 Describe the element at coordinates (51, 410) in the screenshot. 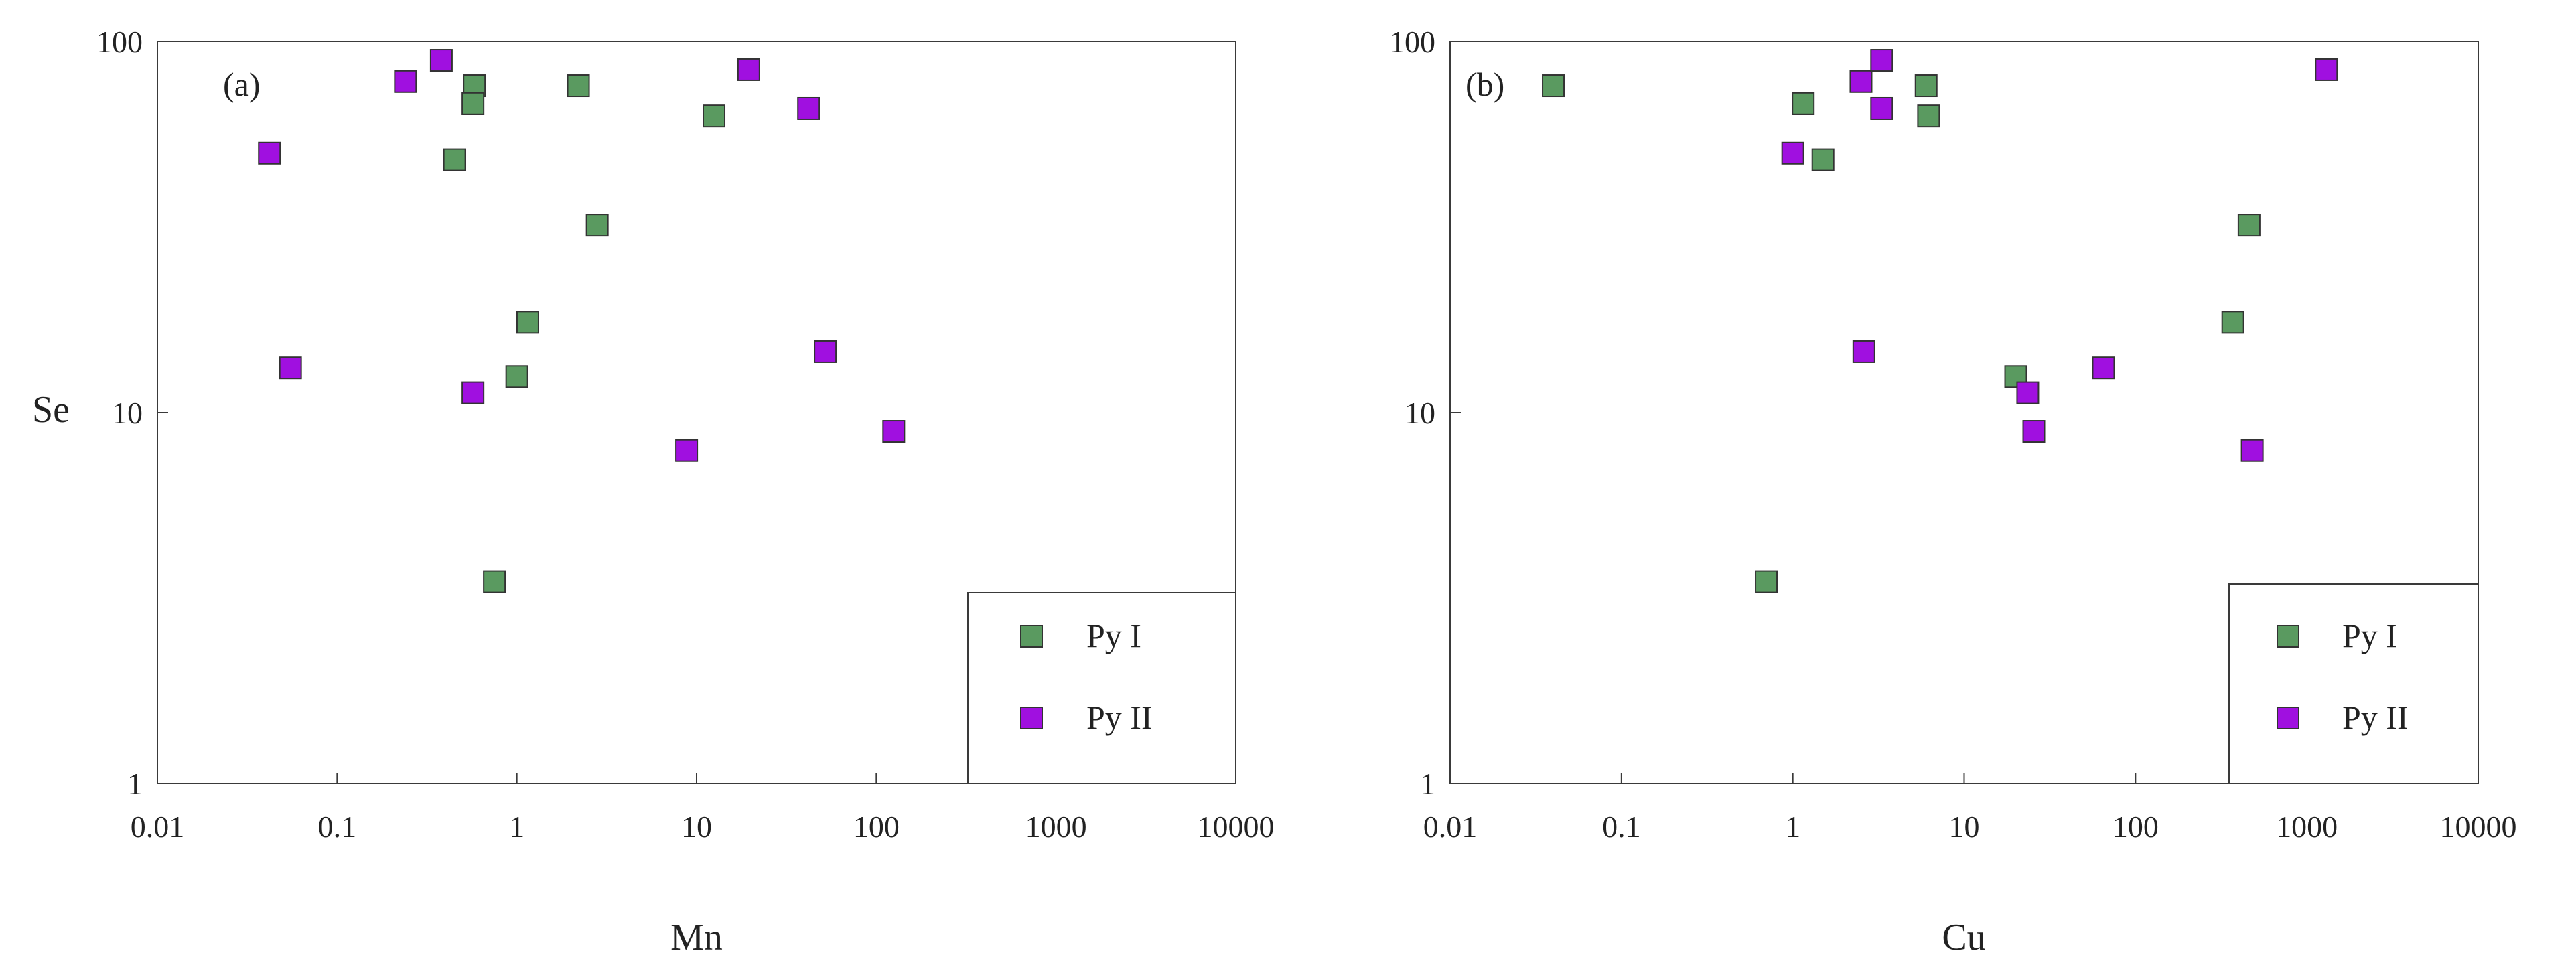

I see `y-axis-label: Se` at that location.